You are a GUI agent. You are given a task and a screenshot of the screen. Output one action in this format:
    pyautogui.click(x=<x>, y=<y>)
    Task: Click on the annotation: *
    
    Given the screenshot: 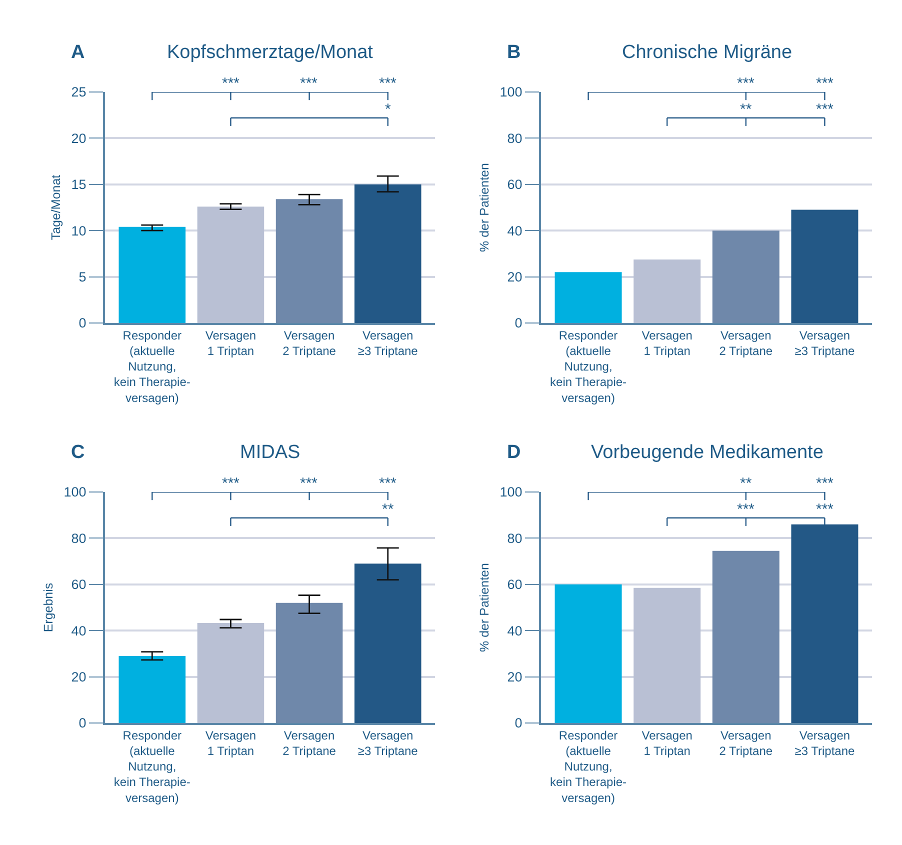 What is the action you would take?
    pyautogui.click(x=388, y=109)
    